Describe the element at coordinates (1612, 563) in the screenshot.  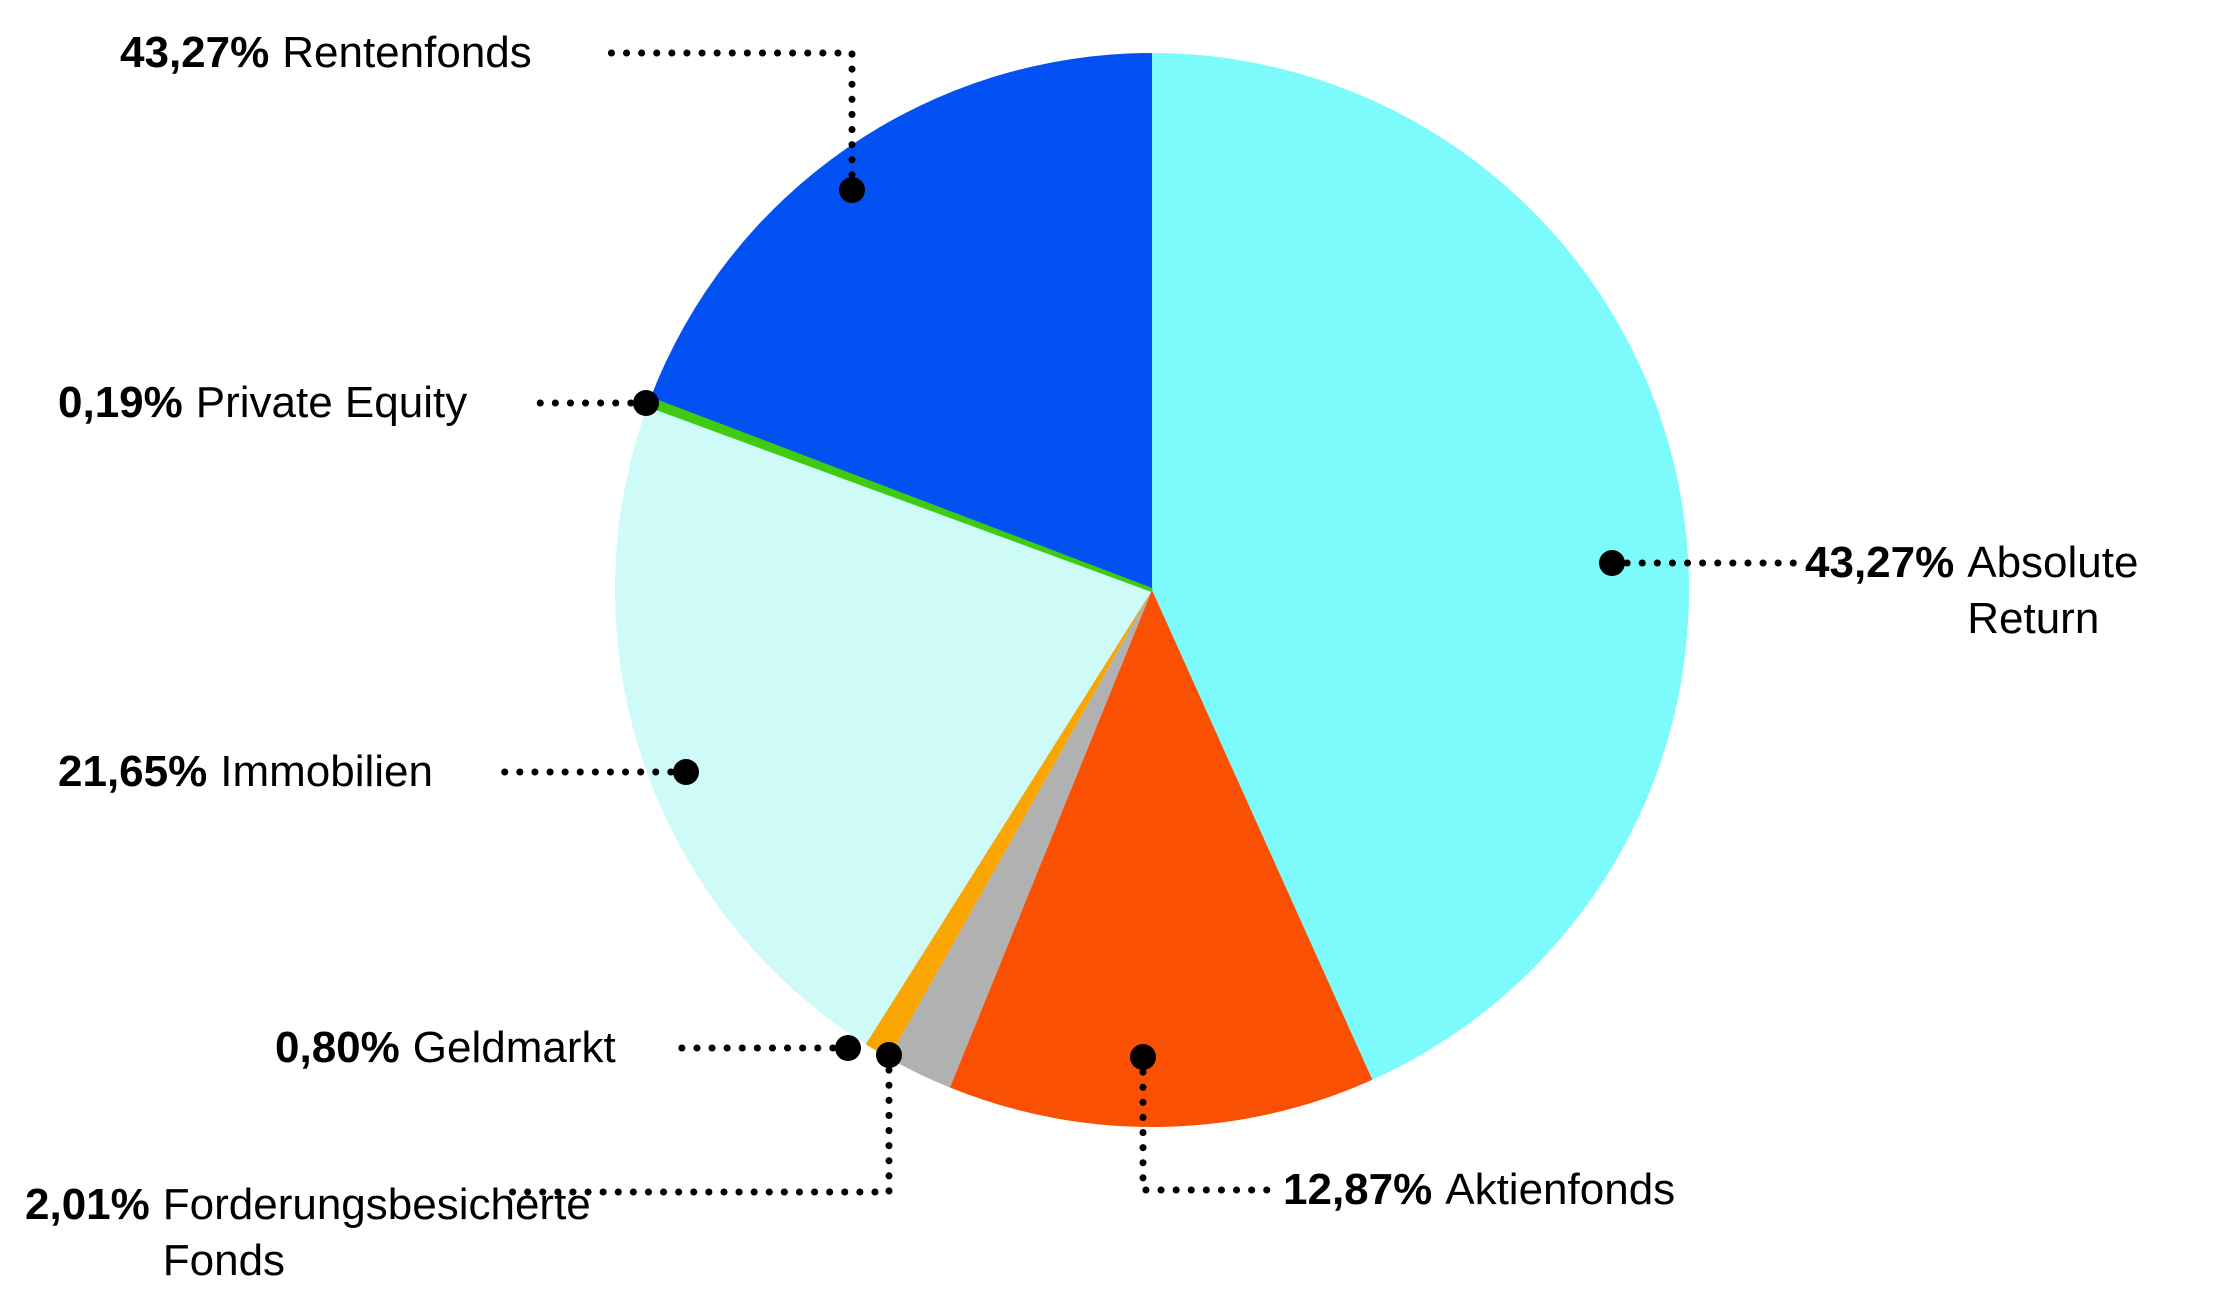
I see `leader-dot-absolute-return` at that location.